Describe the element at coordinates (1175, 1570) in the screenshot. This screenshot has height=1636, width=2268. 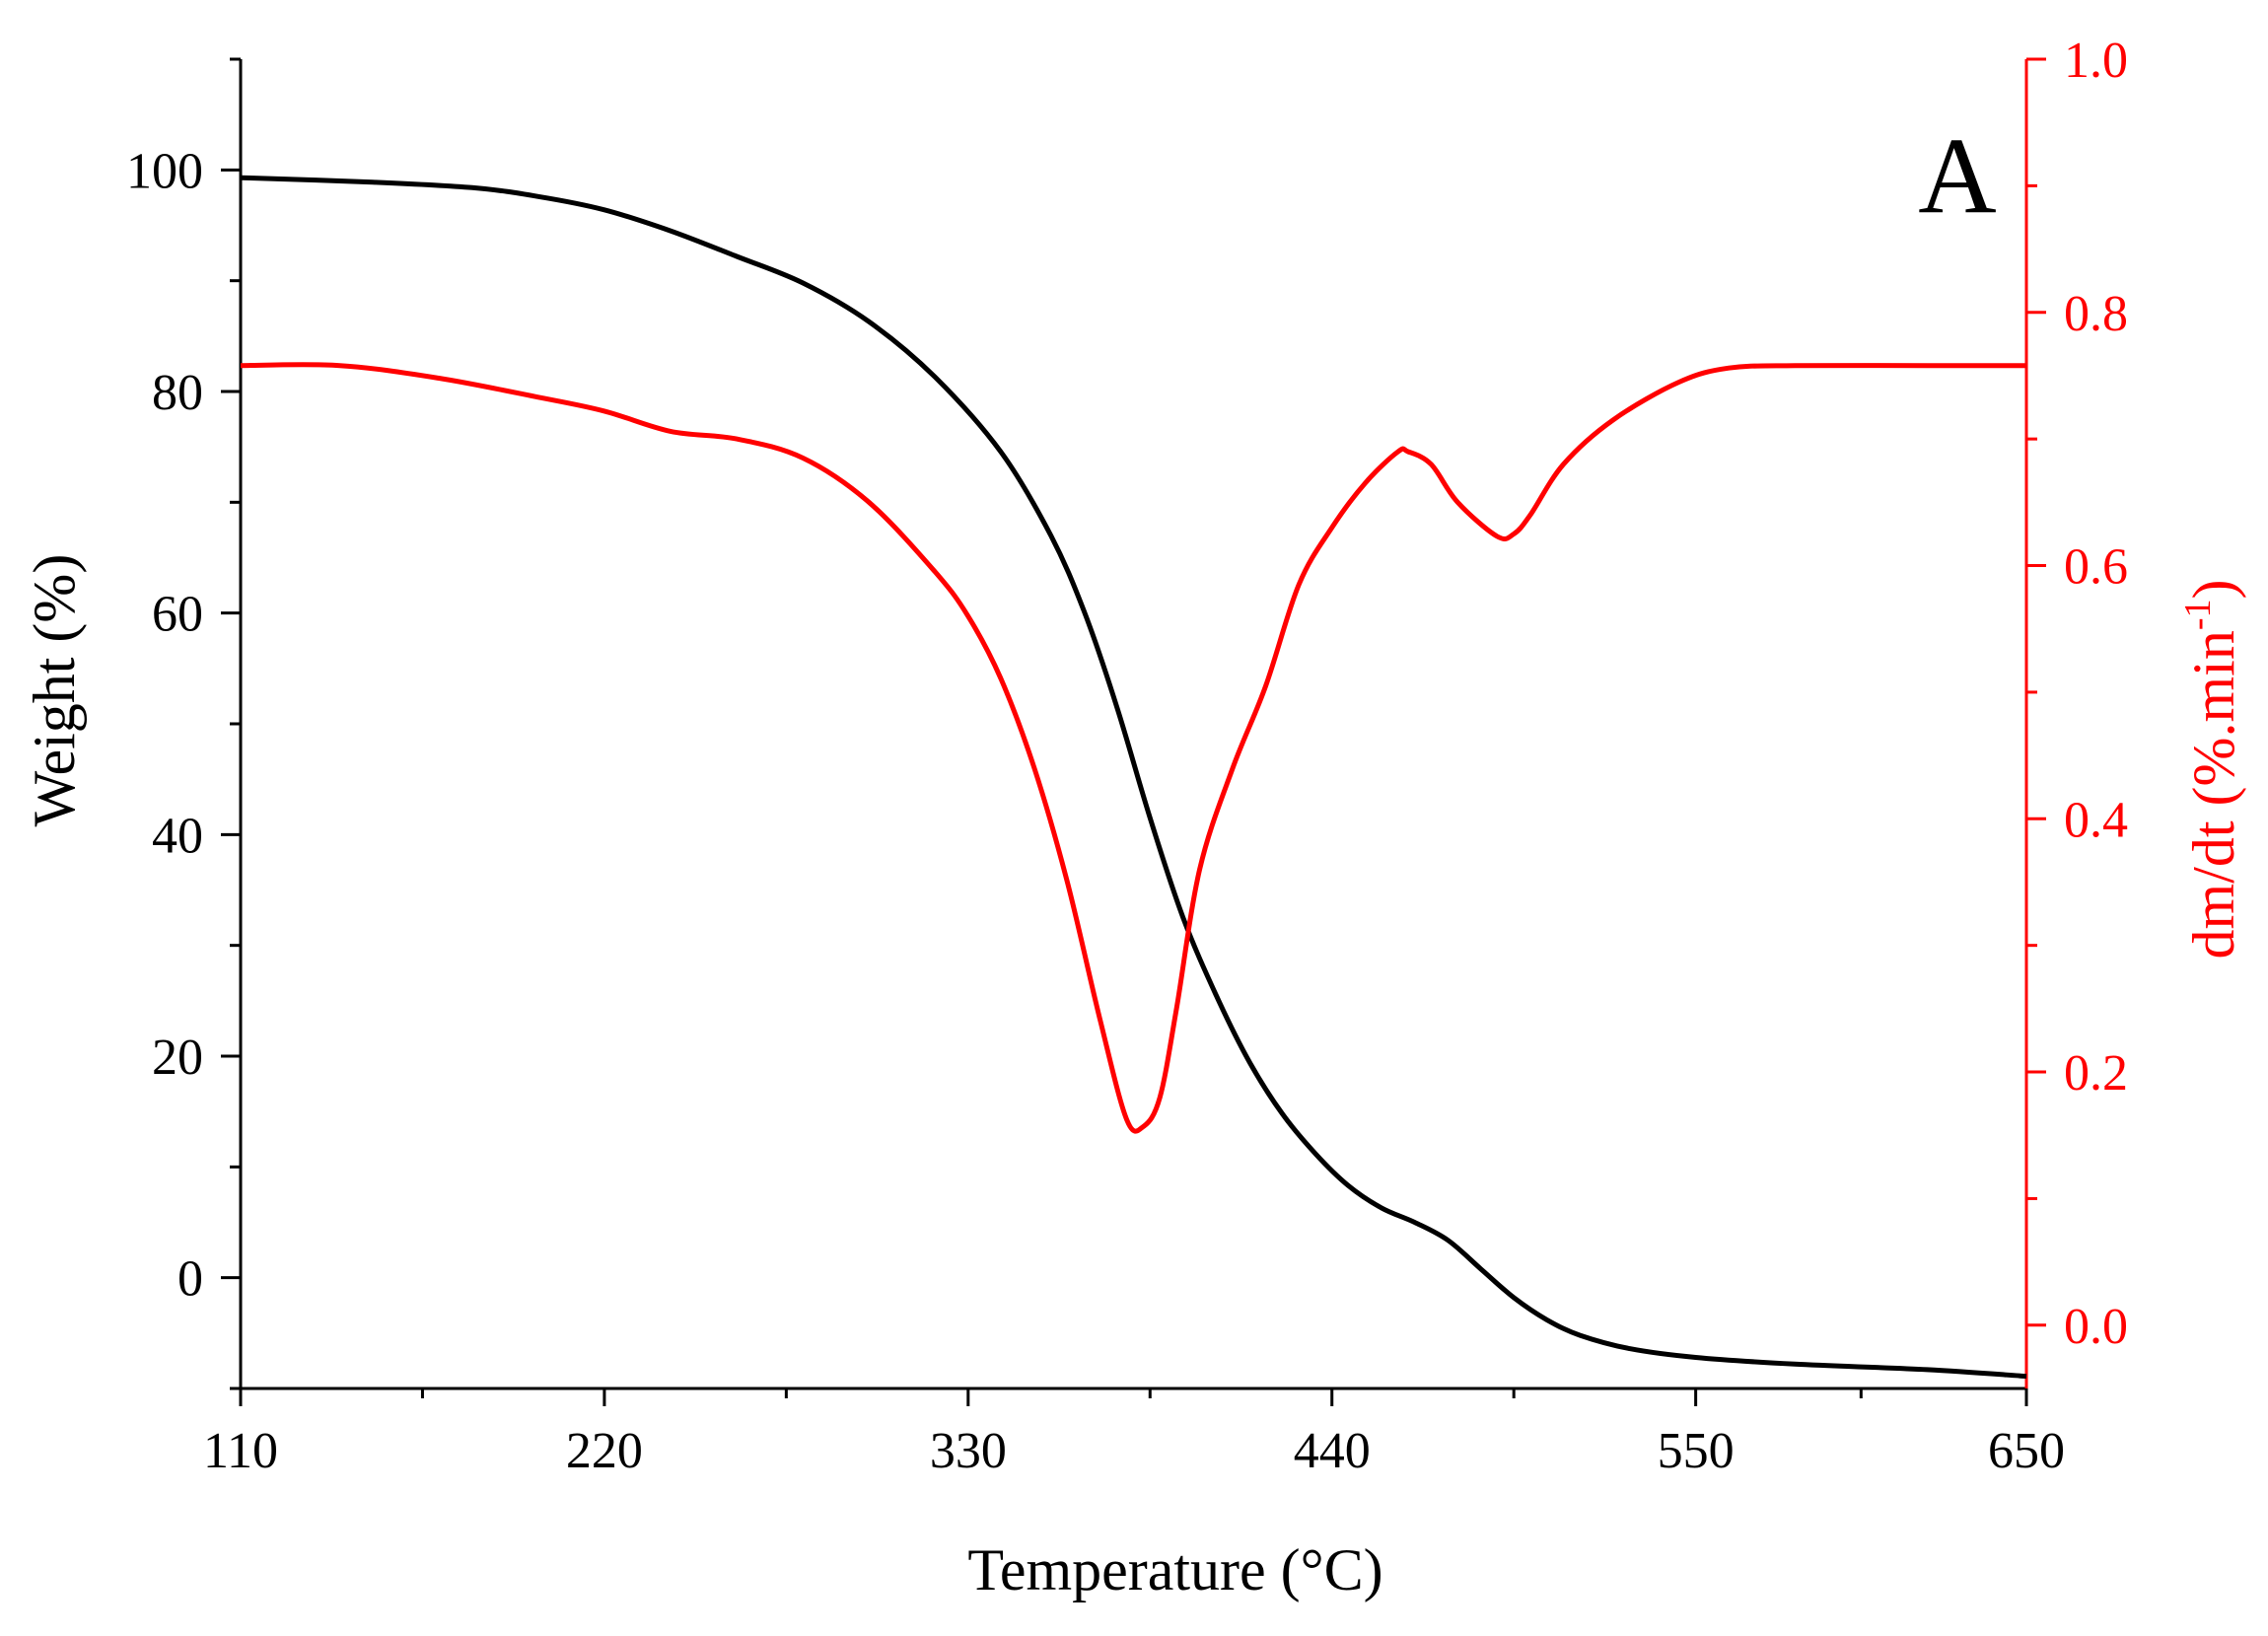
I see `x-axis-title: Temperature (°C)` at that location.